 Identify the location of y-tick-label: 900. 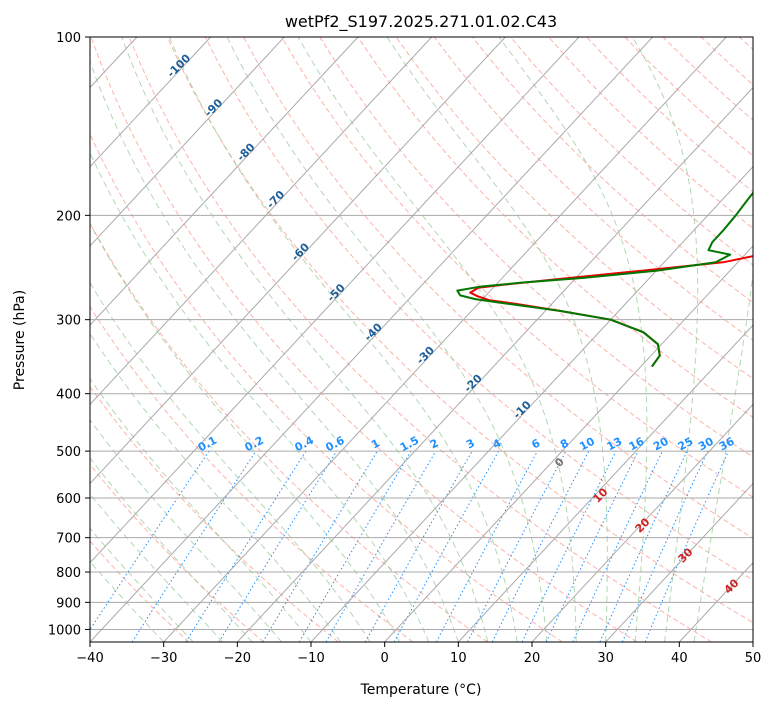
(68, 603).